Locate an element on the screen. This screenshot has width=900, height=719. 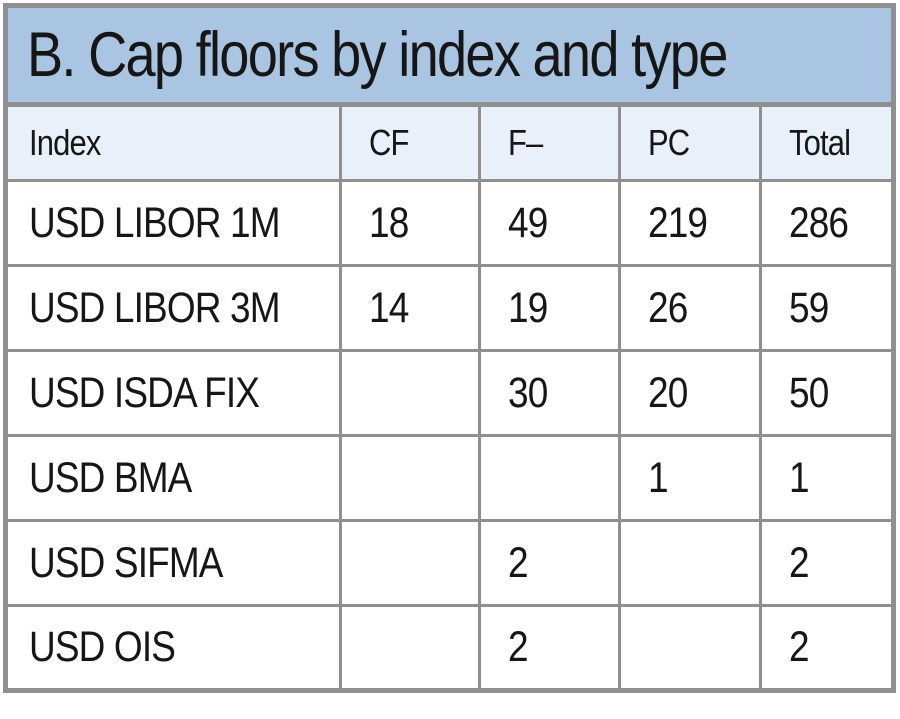
row-label-cell: USD BMA is located at coordinates (173, 478).